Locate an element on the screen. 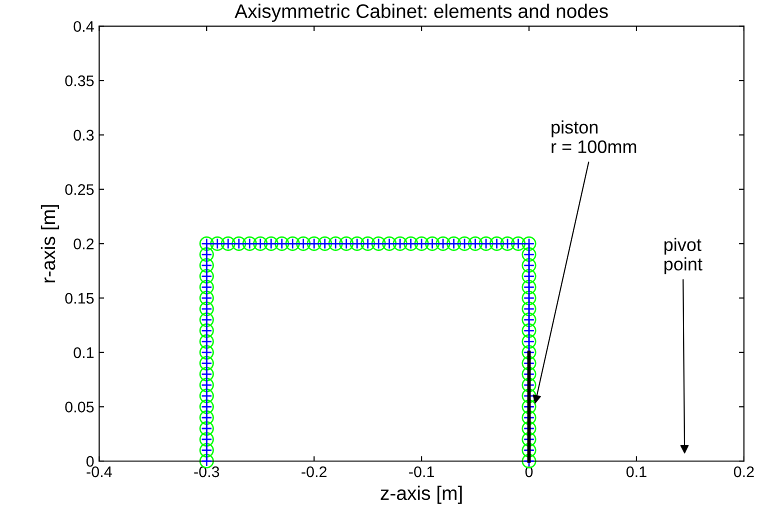 The image size is (763, 524). y-tick-label: 0 is located at coordinates (90, 461).